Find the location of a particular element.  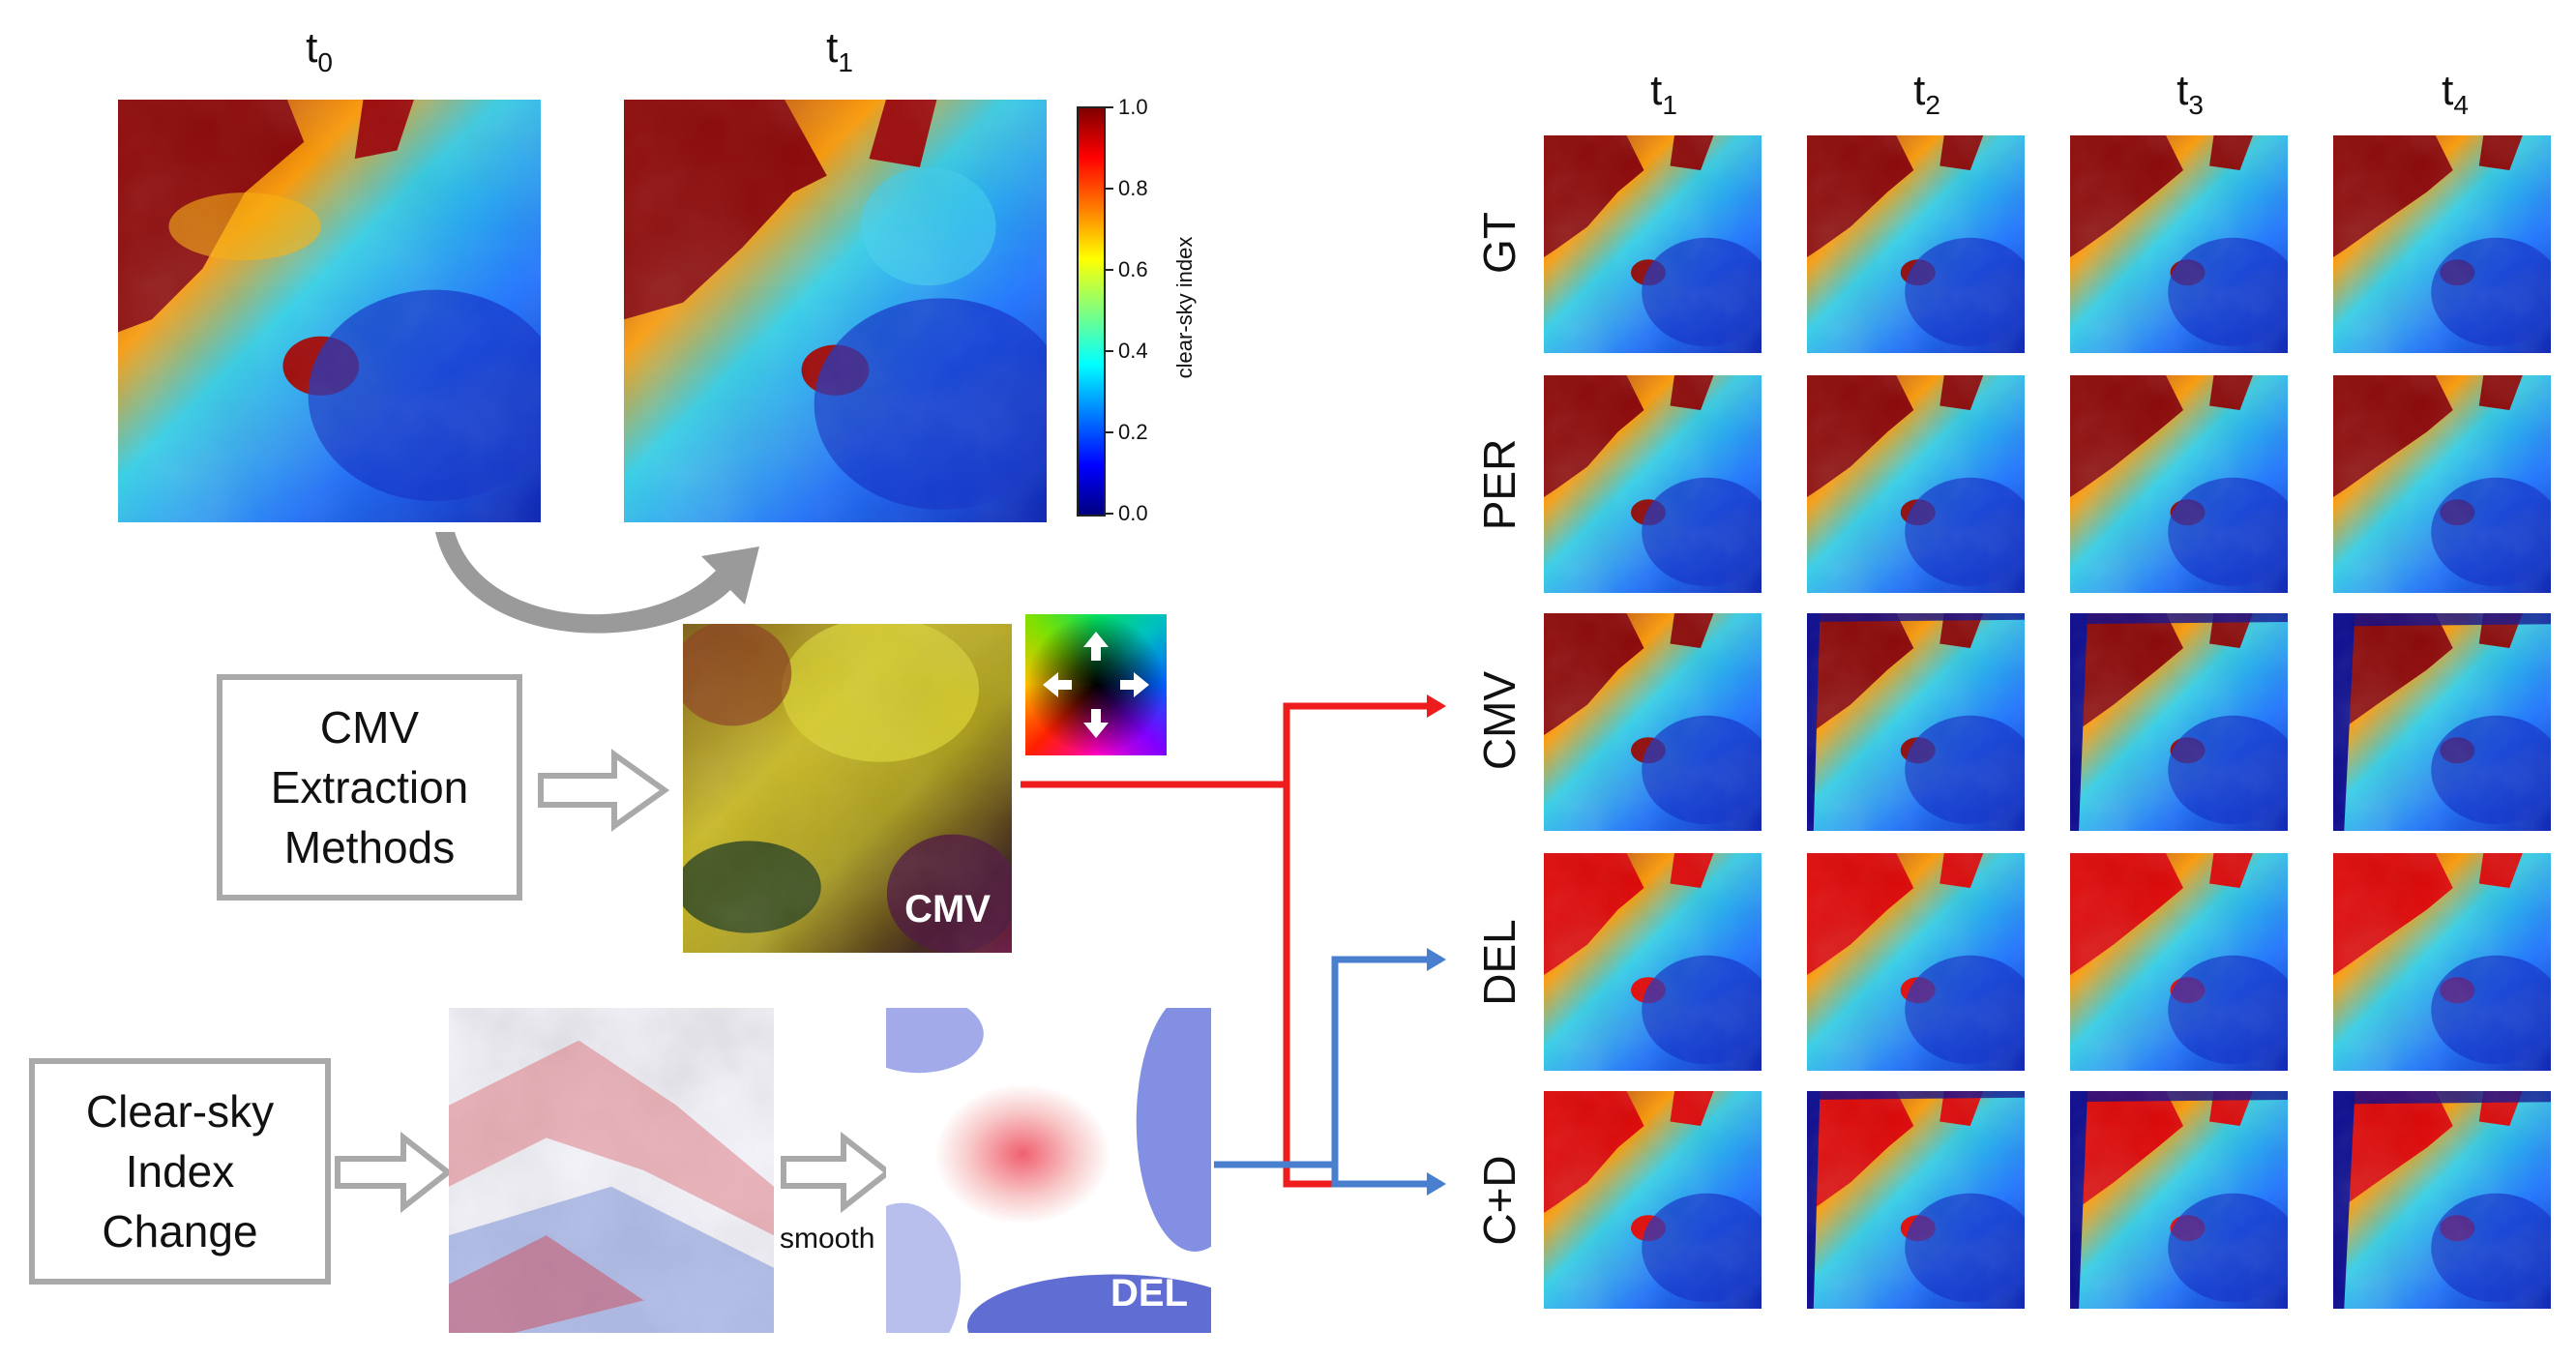

grid-row-label: GT is located at coordinates (1499, 243).